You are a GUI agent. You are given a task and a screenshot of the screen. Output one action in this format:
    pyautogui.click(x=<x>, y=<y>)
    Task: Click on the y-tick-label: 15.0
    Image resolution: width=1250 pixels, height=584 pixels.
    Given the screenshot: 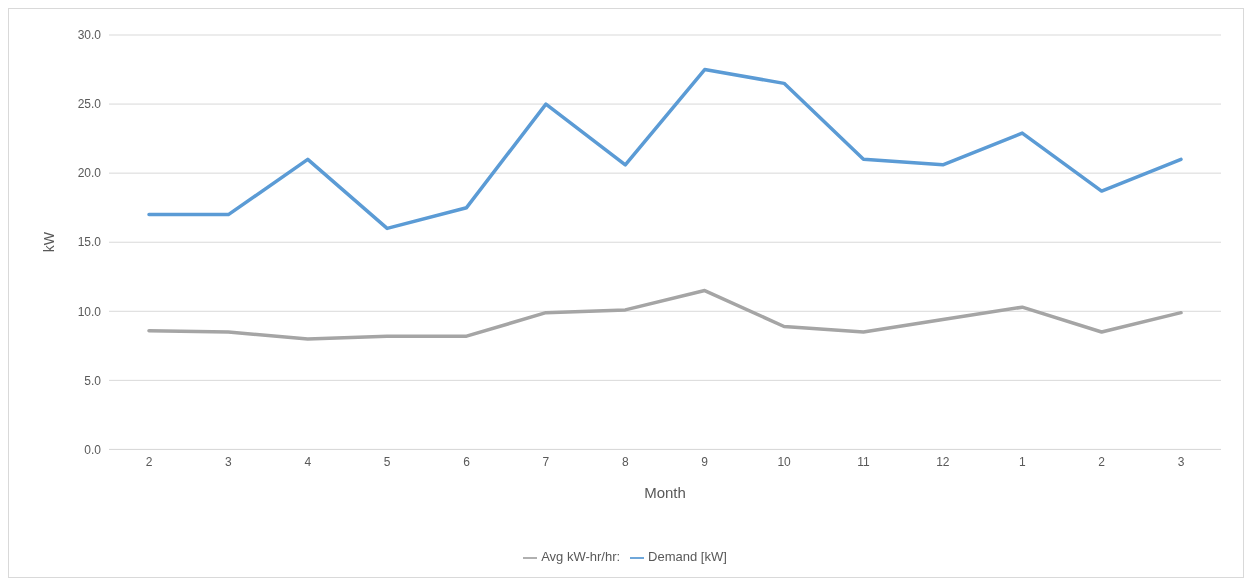 What is the action you would take?
    pyautogui.click(x=89, y=242)
    